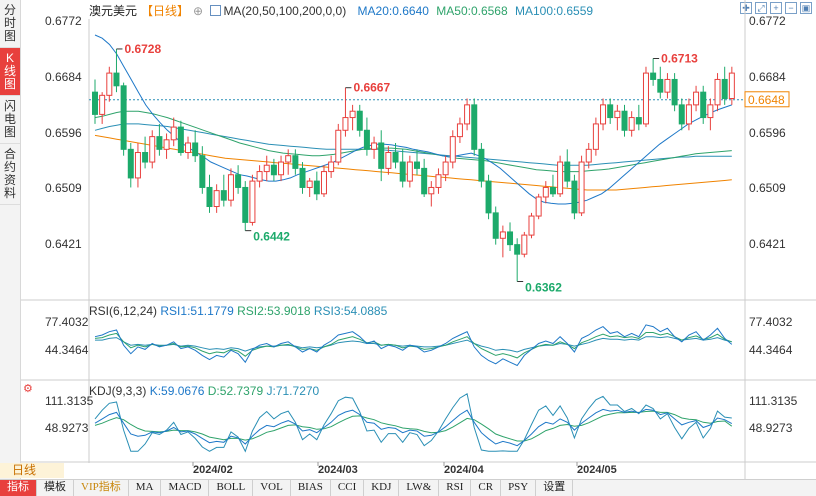 The width and height of the screenshot is (816, 496). What do you see at coordinates (311, 488) in the screenshot?
I see `toolbar-item-7: BIAS` at bounding box center [311, 488].